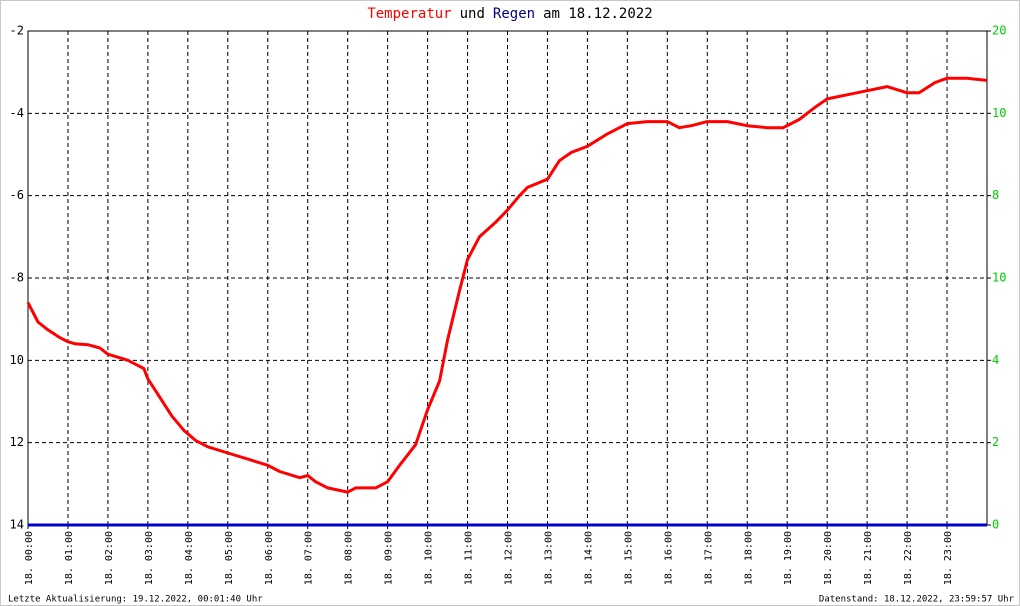  Describe the element at coordinates (29, 558) in the screenshot. I see `x-tick-label: 18. 00:00` at that location.